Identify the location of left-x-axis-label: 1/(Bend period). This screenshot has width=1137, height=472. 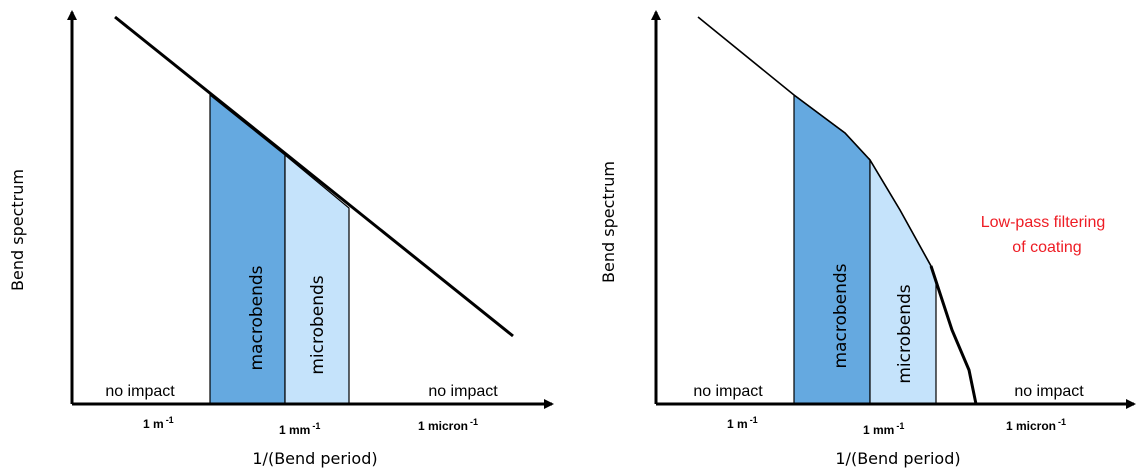
(314, 458).